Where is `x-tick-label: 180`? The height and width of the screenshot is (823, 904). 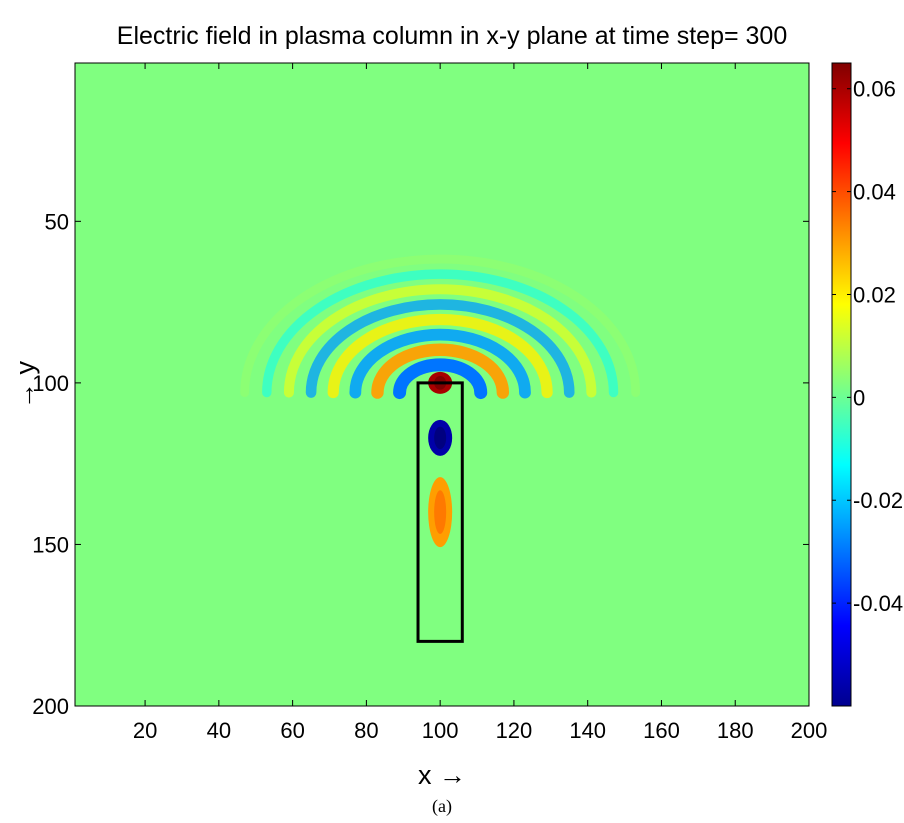 x-tick-label: 180 is located at coordinates (735, 730).